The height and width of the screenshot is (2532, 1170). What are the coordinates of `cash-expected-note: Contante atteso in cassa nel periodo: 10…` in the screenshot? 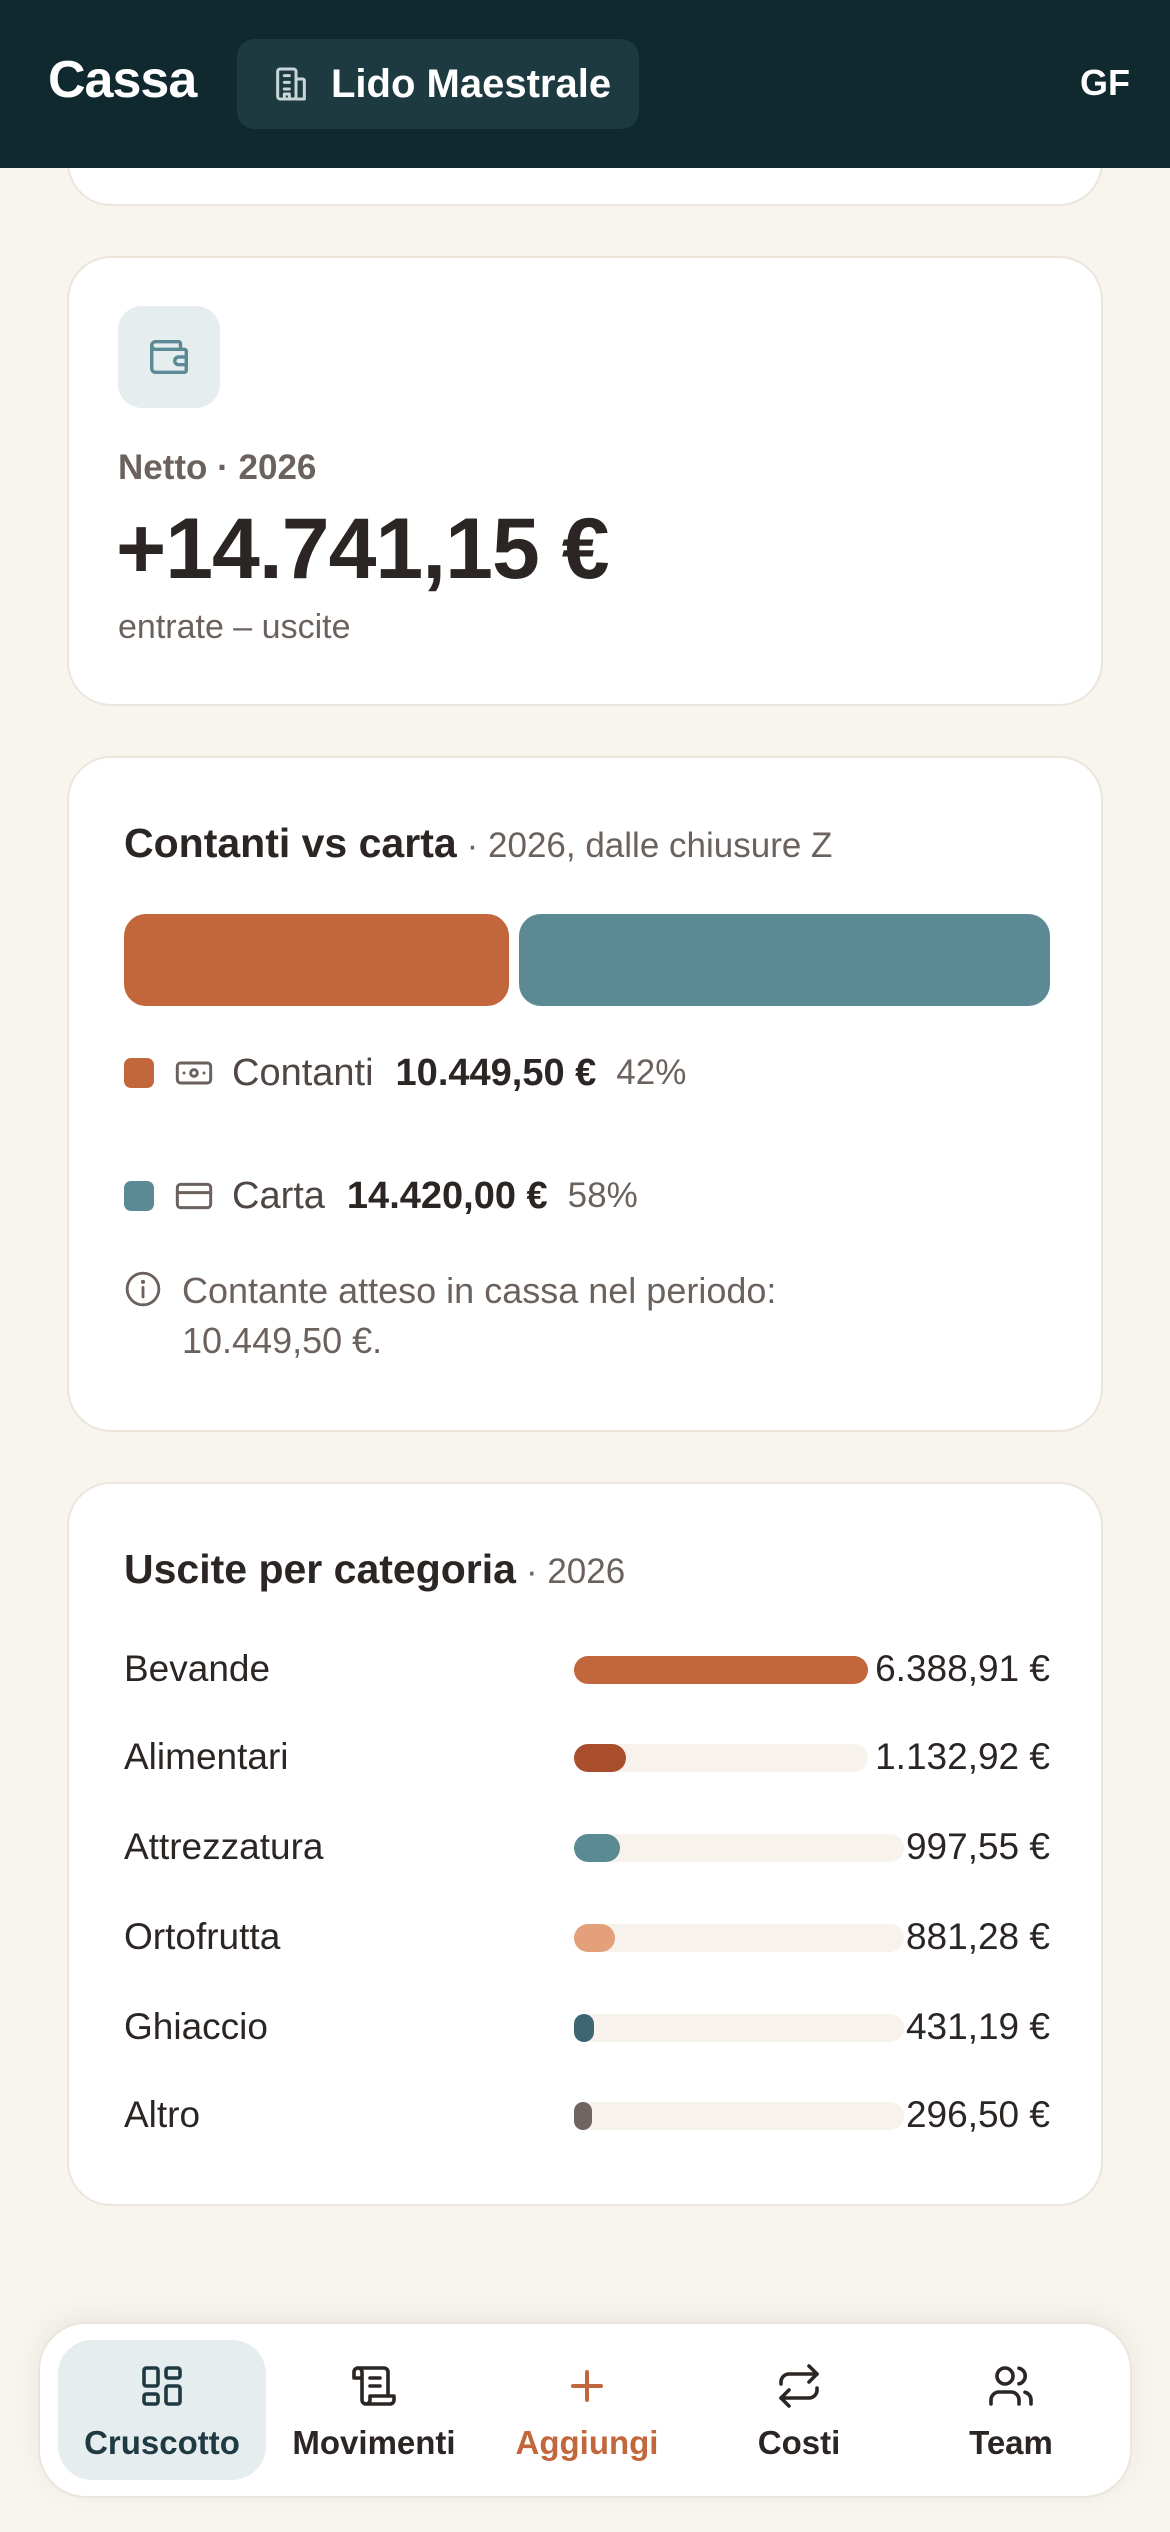 It's located at (479, 1315).